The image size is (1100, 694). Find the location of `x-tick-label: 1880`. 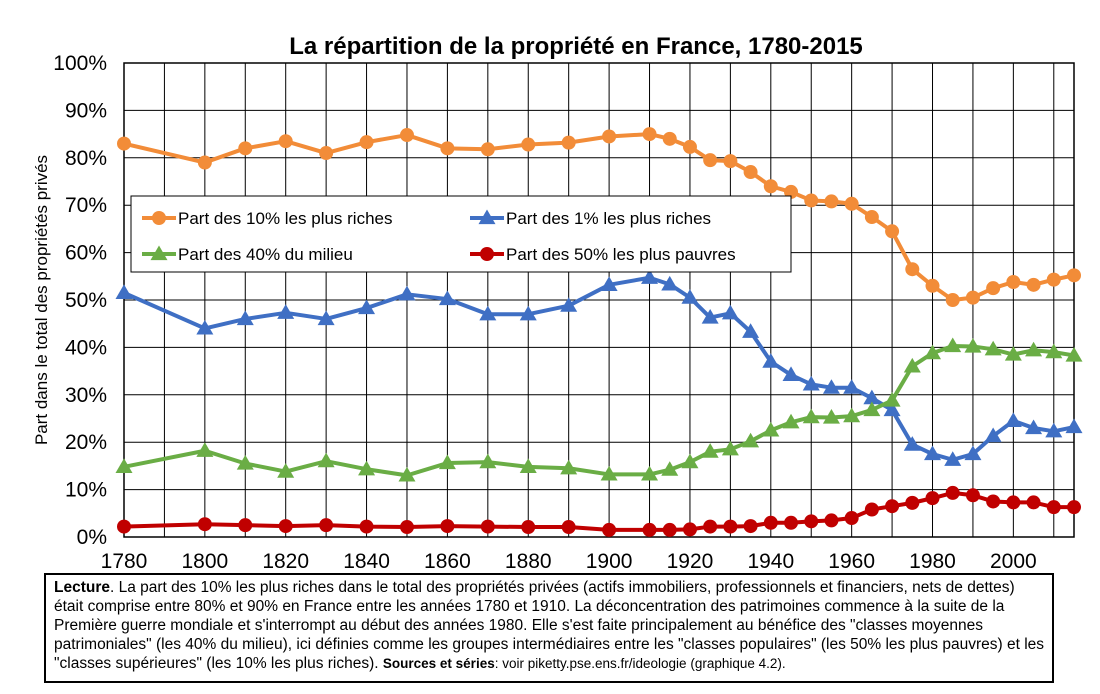

x-tick-label: 1880 is located at coordinates (528, 561).